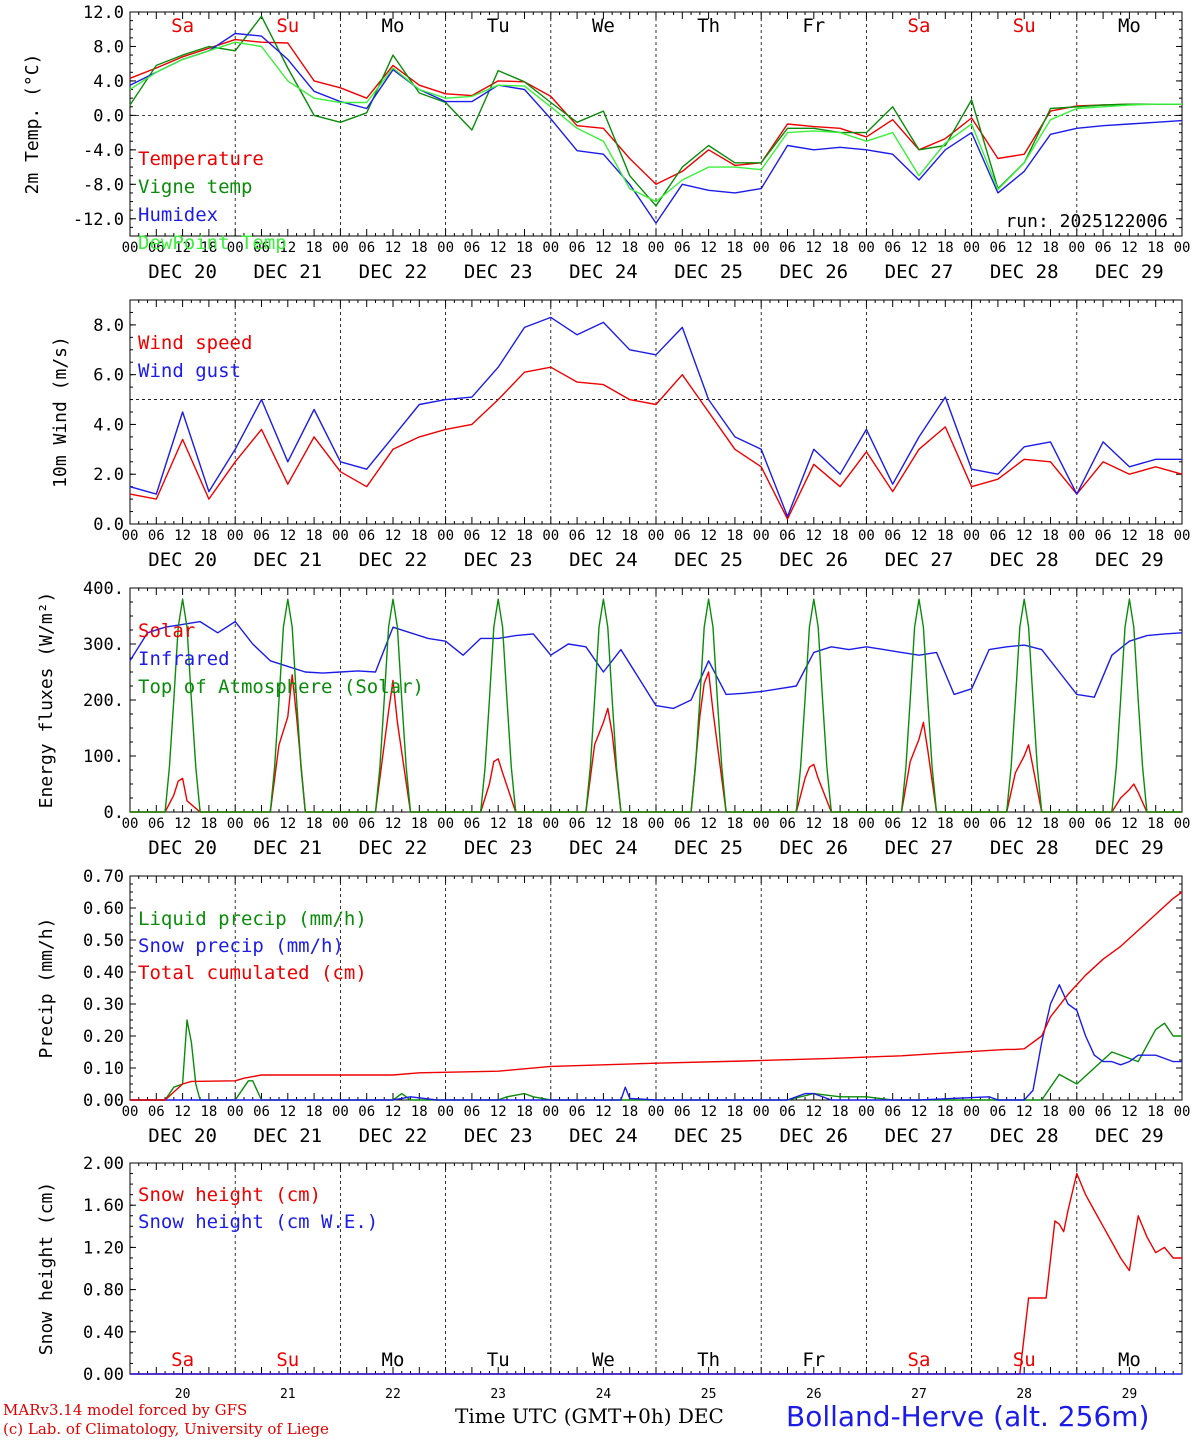  I want to click on series-line-wind-speed, so click(656, 443).